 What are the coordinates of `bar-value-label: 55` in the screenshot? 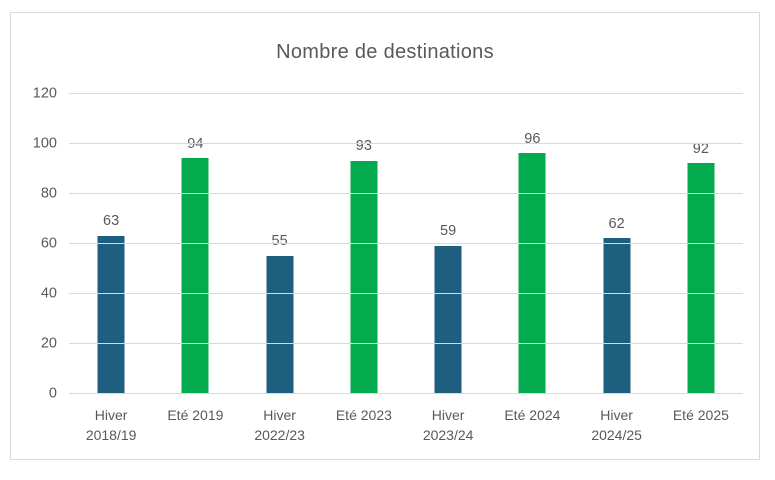 It's located at (279, 241).